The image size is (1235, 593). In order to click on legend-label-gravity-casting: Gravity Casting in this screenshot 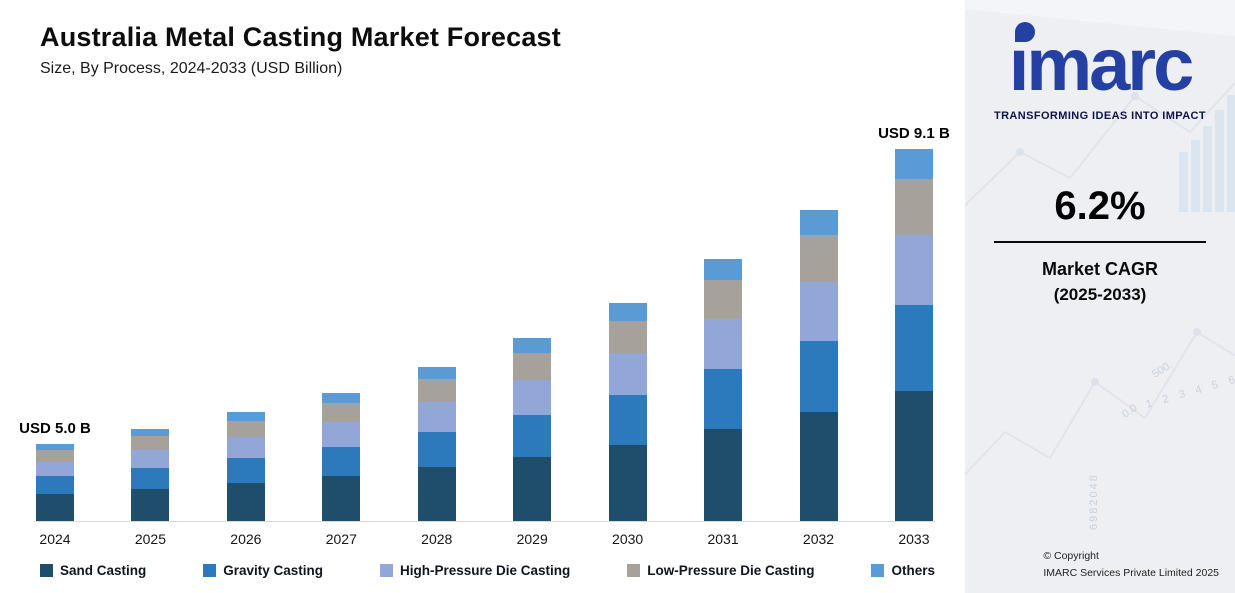, I will do `click(273, 570)`.